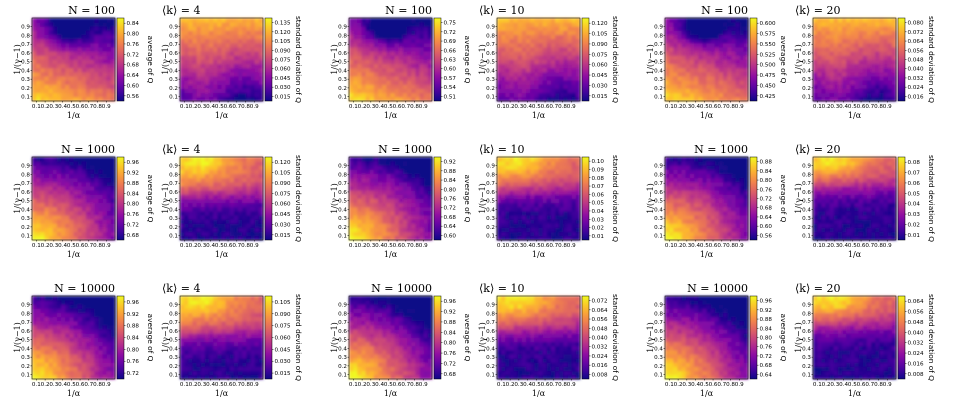 Image resolution: width=955 pixels, height=401 pixels. Describe the element at coordinates (25, 63) in the screenshot. I see `y-tick-label: 0.5` at that location.